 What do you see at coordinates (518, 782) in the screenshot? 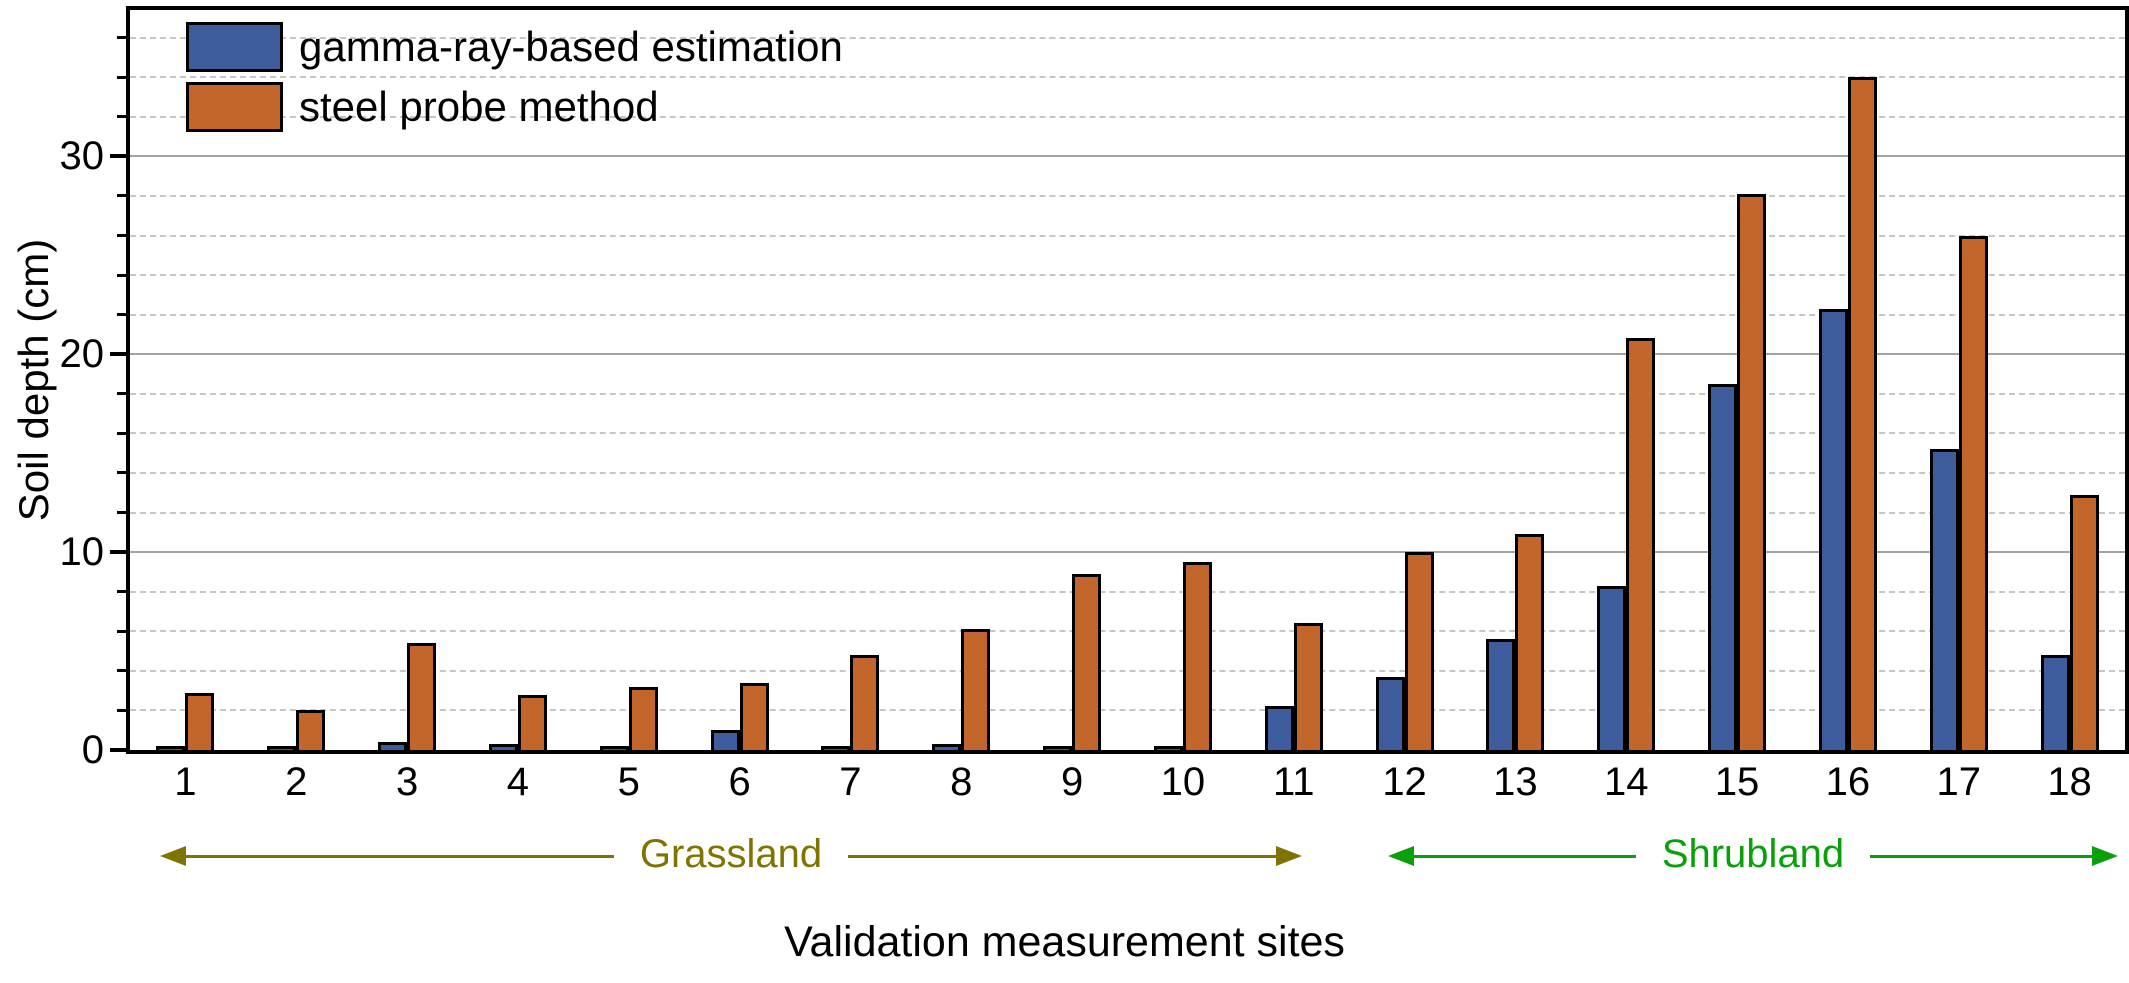
I see `x-tick-label-4: 4` at bounding box center [518, 782].